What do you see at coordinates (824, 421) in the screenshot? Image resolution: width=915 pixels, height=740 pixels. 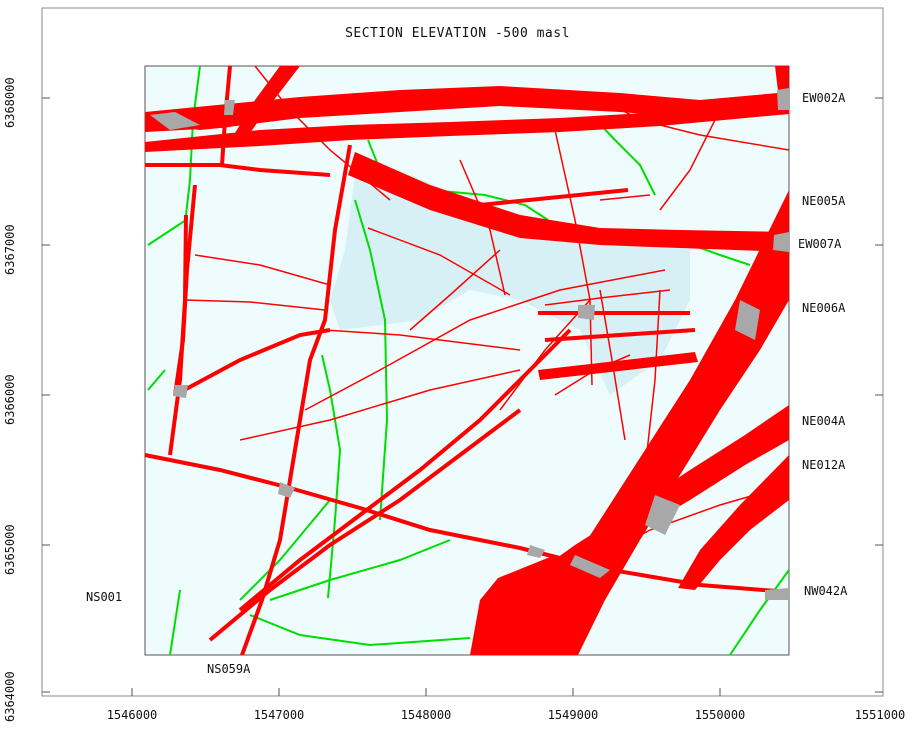 I see `zone-label-ne004a: NE004A` at bounding box center [824, 421].